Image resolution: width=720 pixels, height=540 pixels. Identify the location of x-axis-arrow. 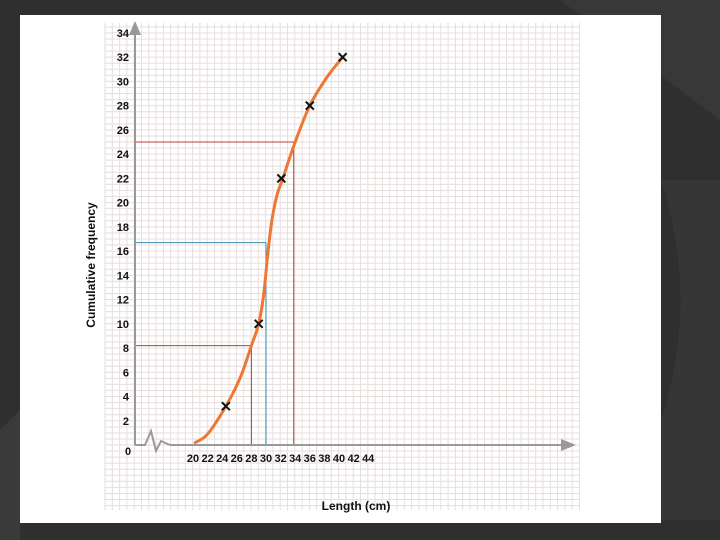
(568, 445).